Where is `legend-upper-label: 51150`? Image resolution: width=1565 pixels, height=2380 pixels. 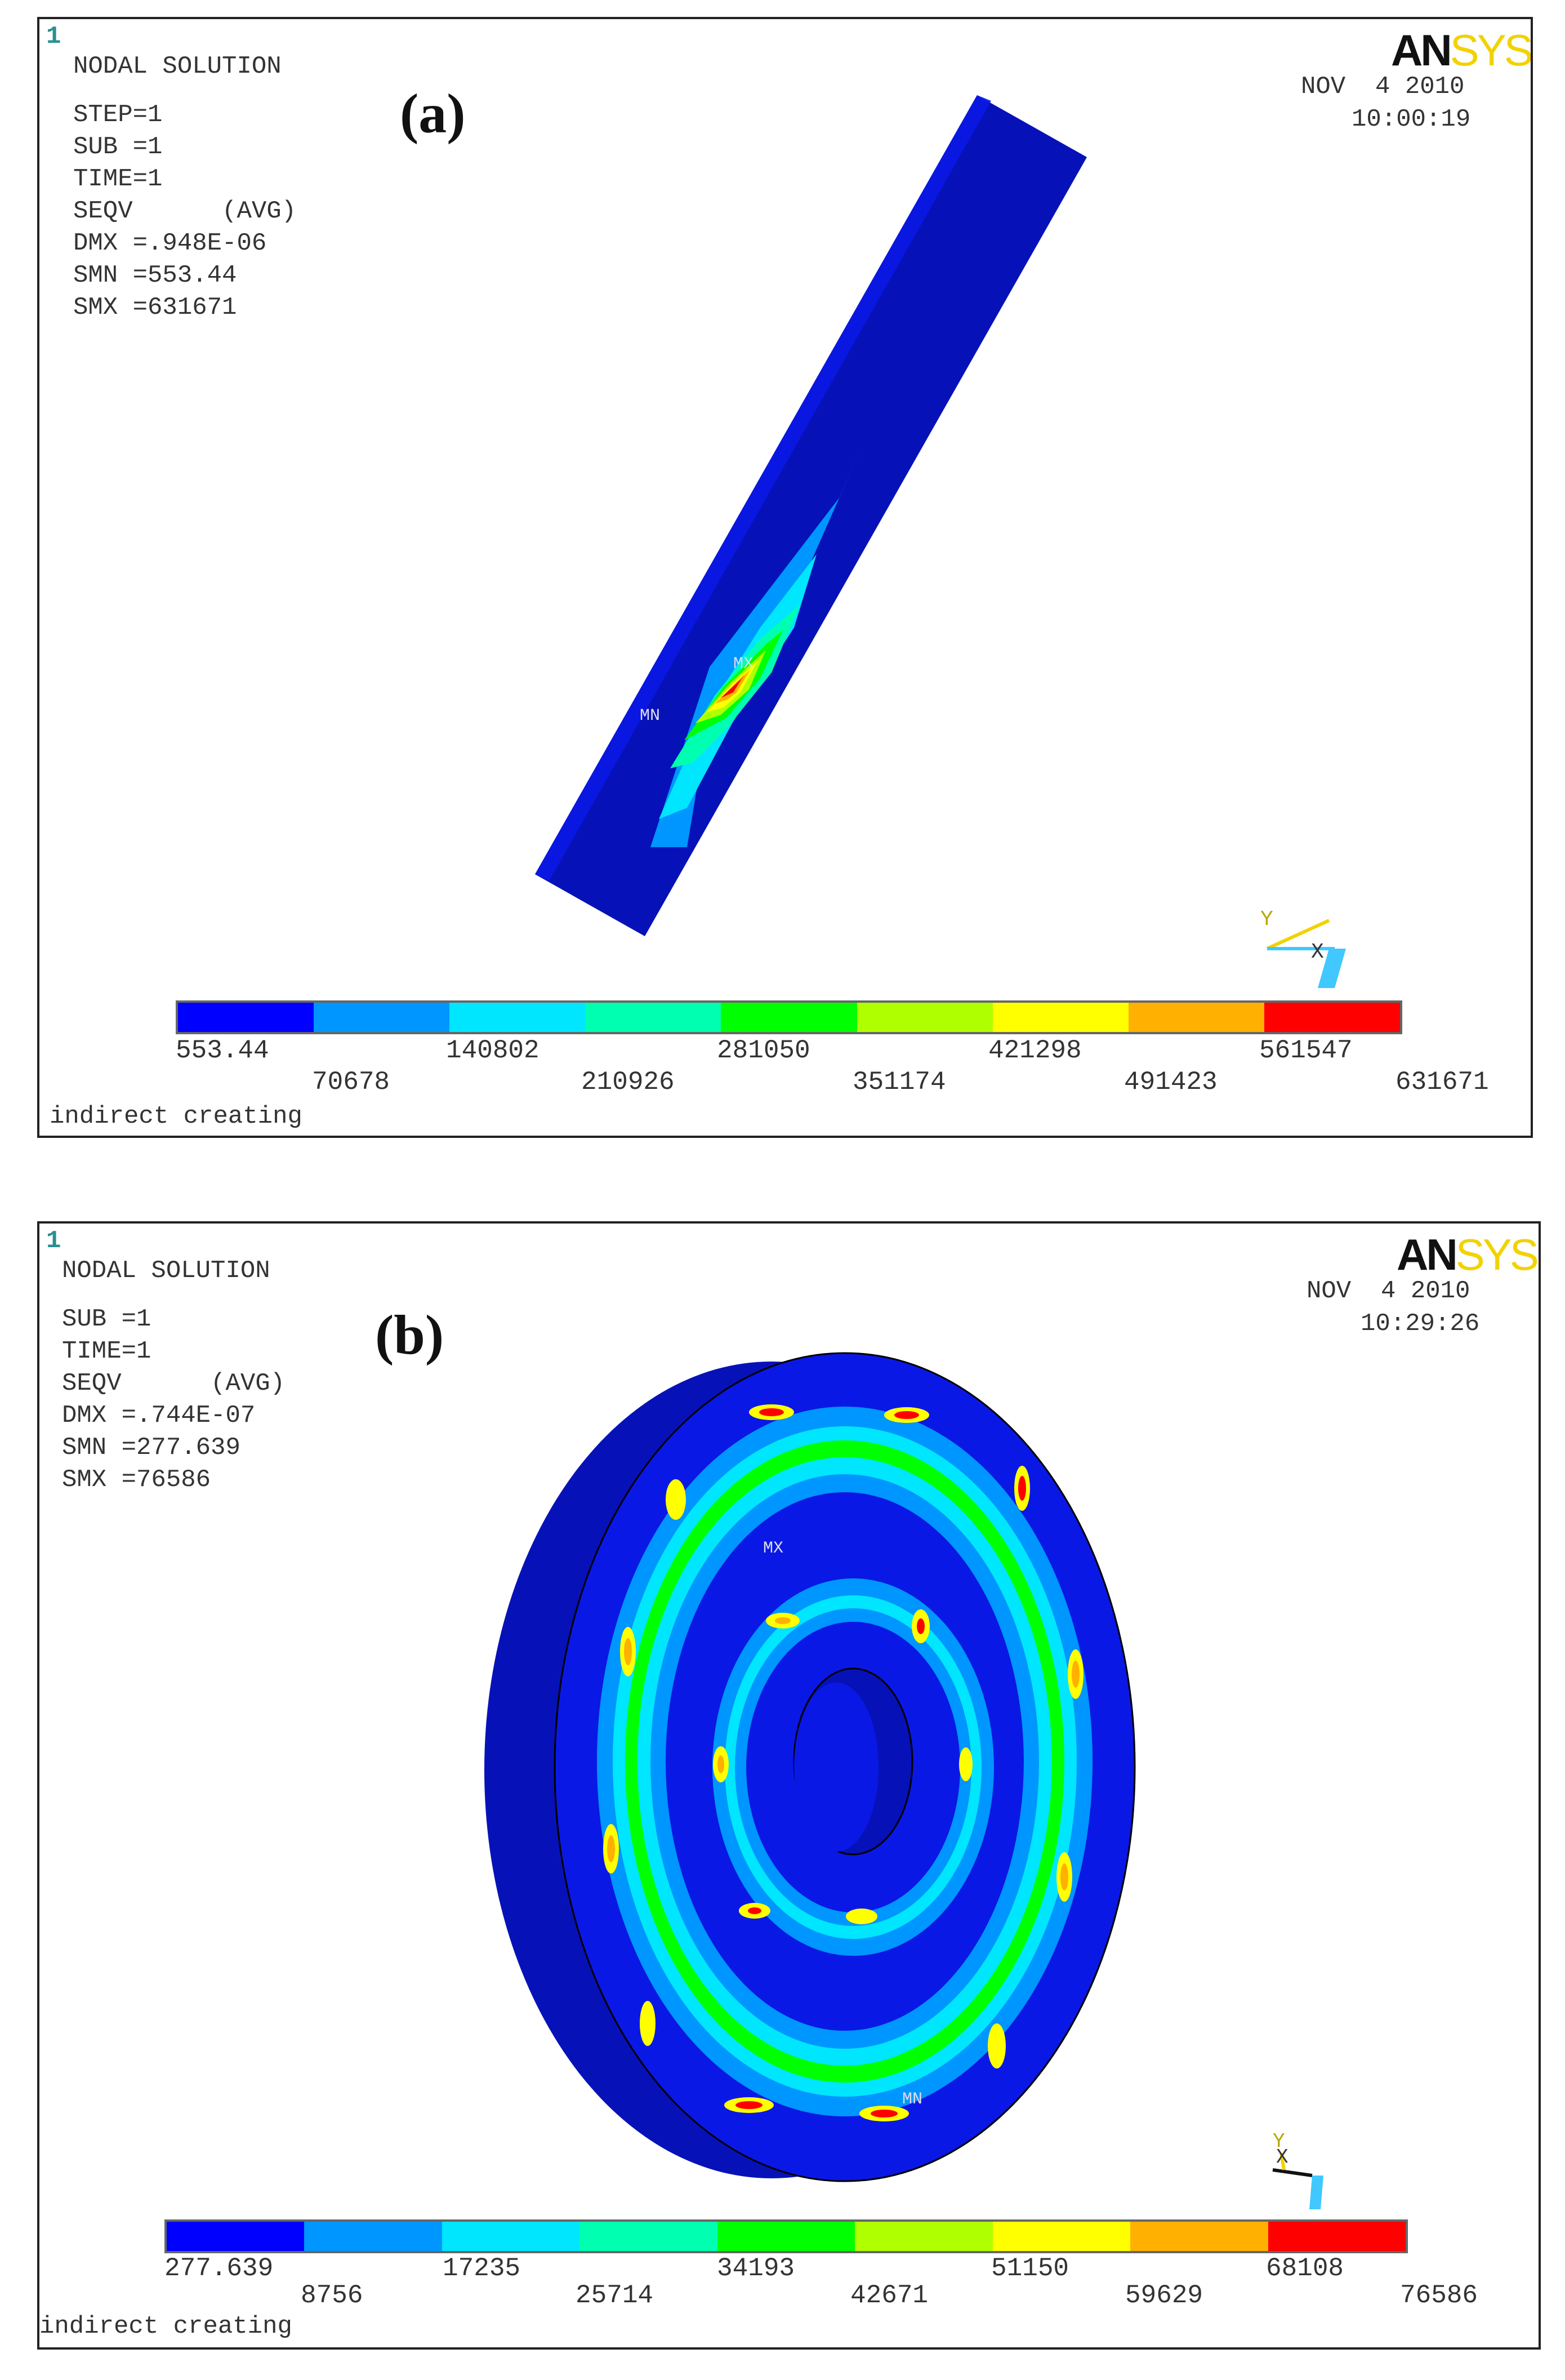
legend-upper-label: 51150 is located at coordinates (1030, 2268).